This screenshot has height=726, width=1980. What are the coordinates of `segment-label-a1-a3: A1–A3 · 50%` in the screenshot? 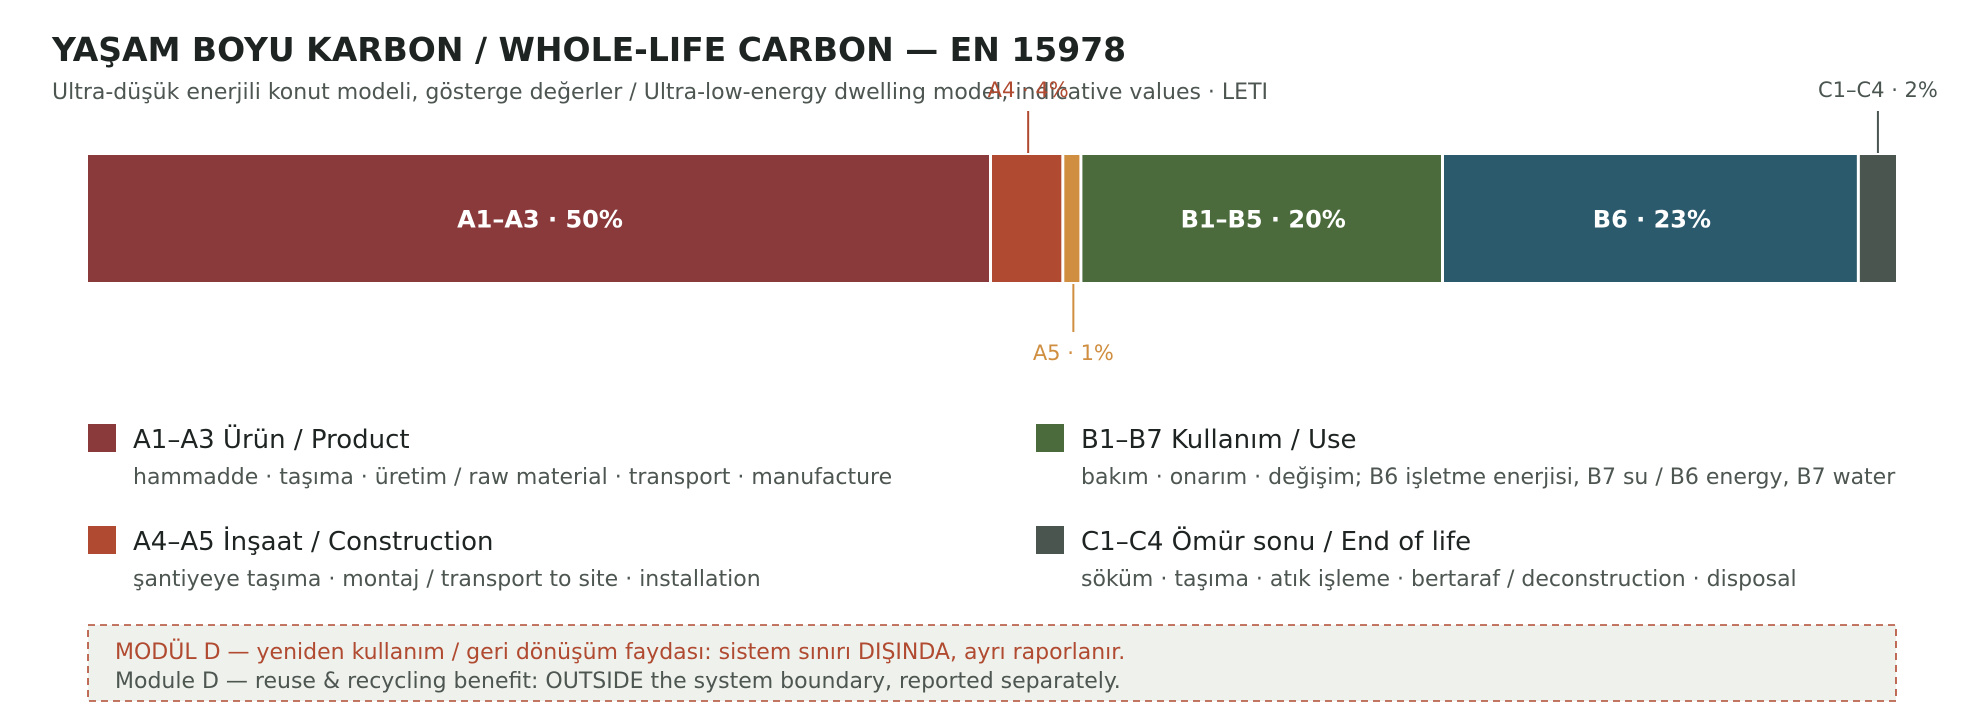 It's located at (540, 220).